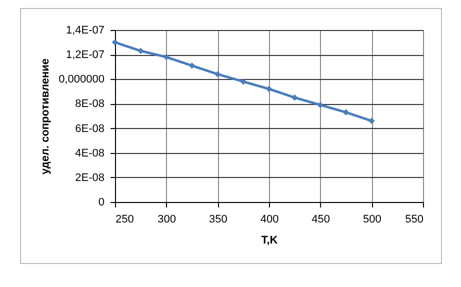 This screenshot has height=287, width=461. What do you see at coordinates (81, 80) in the screenshot?
I see `y-tick-label: 0,000000` at bounding box center [81, 80].